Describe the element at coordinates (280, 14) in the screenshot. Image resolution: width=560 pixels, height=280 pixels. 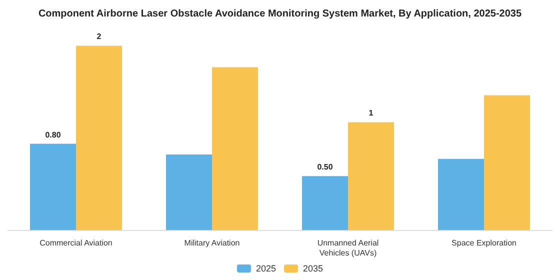
I see `chart-title: Component Airborne Laser Obstacle Avoidance Monitoring System Market, By Application, 2025-2035` at that location.